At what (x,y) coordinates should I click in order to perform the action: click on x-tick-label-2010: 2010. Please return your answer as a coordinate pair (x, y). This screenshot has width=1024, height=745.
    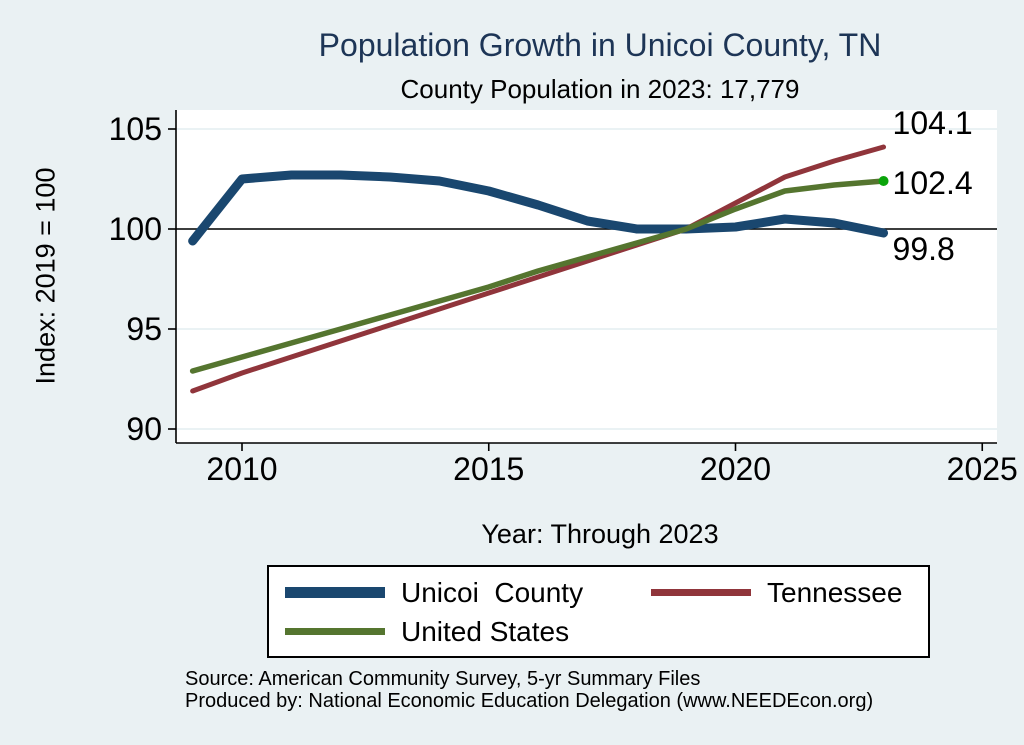
    Looking at the image, I should click on (241, 469).